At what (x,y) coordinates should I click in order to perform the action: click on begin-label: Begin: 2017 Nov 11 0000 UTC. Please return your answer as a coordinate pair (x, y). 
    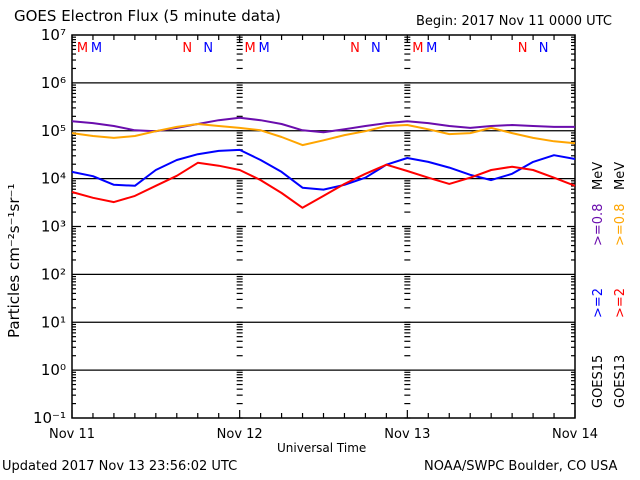
    Looking at the image, I should click on (514, 21).